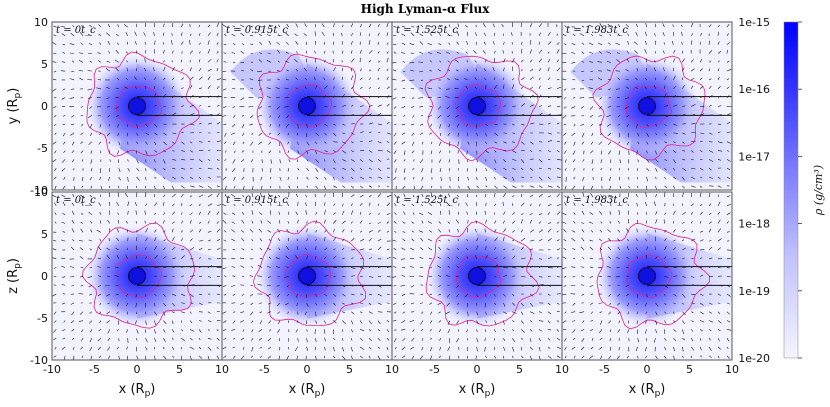 Image resolution: width=830 pixels, height=407 pixels. I want to click on panel-r0-c3: t = 1.983t_c, so click(647, 106).